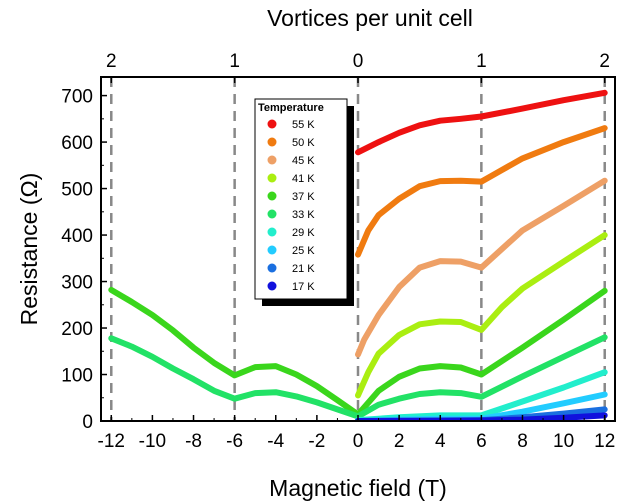 The height and width of the screenshot is (504, 639). I want to click on series-line-33-k, so click(358, 377).